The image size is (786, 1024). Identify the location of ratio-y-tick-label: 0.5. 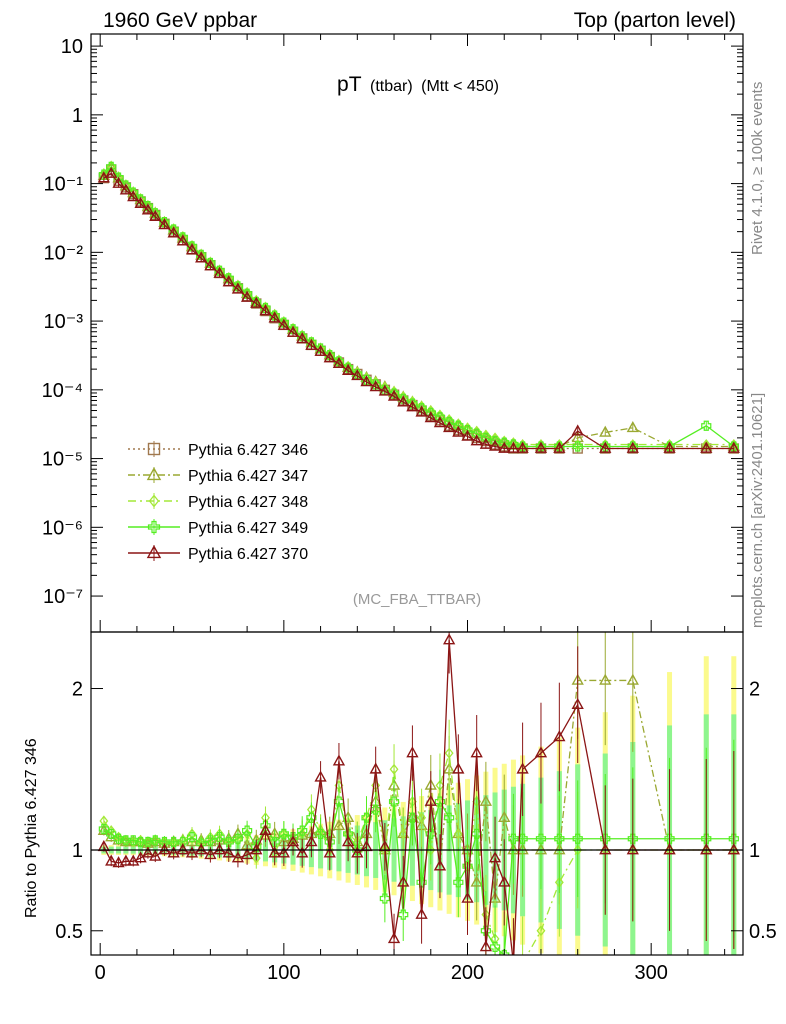
(69, 932).